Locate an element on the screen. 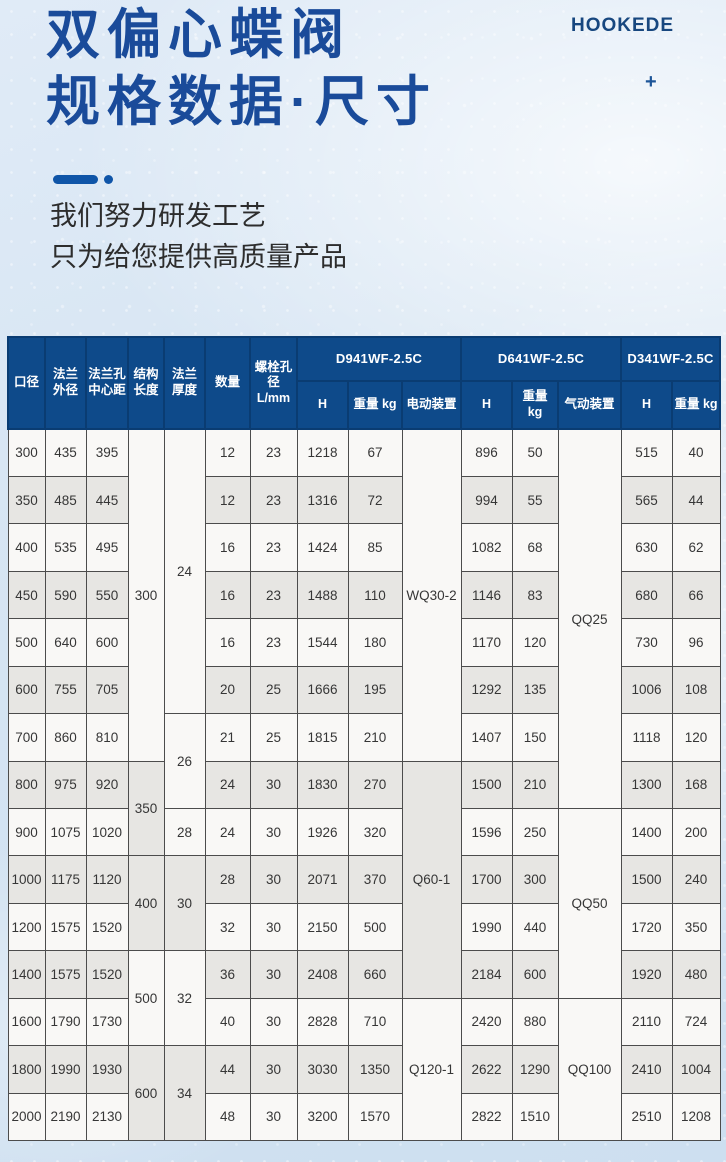 The image size is (726, 1162). cell: 1700 is located at coordinates (486, 879).